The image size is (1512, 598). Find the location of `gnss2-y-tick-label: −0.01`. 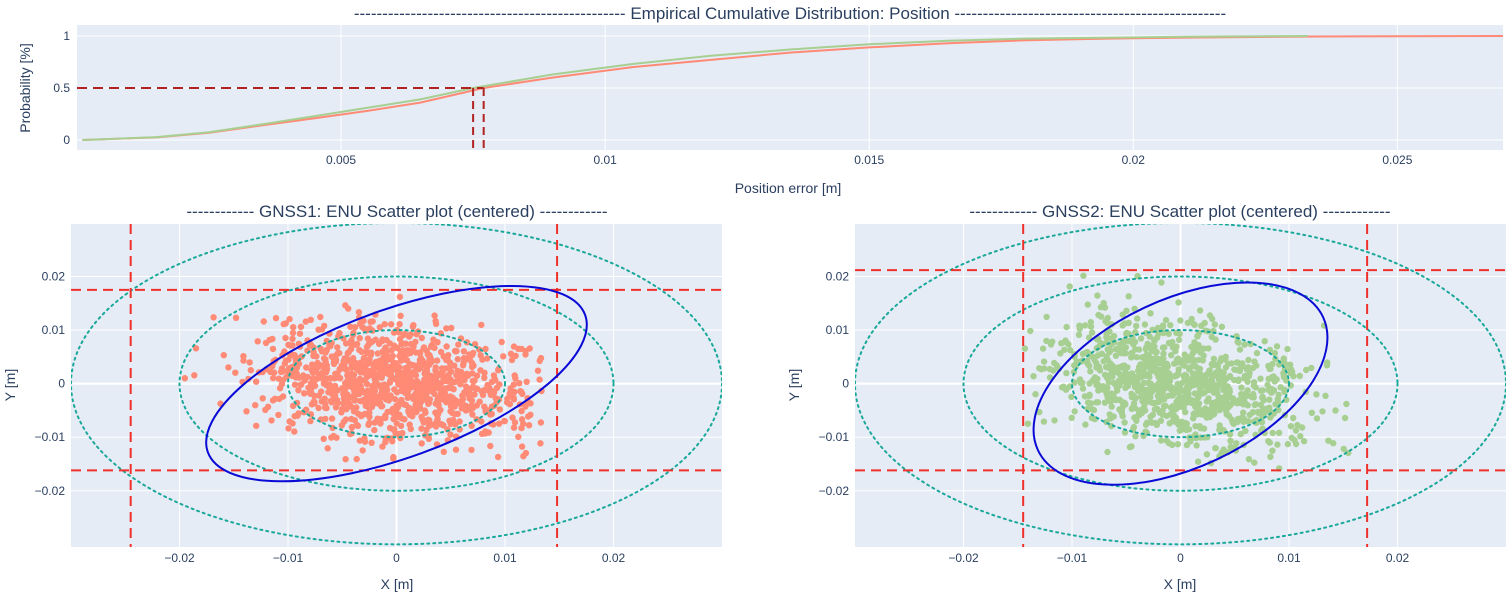

gnss2-y-tick-label: −0.01 is located at coordinates (834, 437).